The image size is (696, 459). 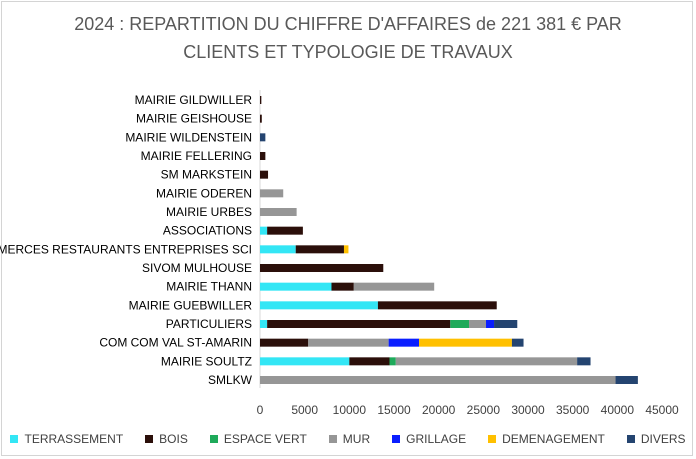 I want to click on category-label: MAIRIE ODEREN, so click(x=204, y=193).